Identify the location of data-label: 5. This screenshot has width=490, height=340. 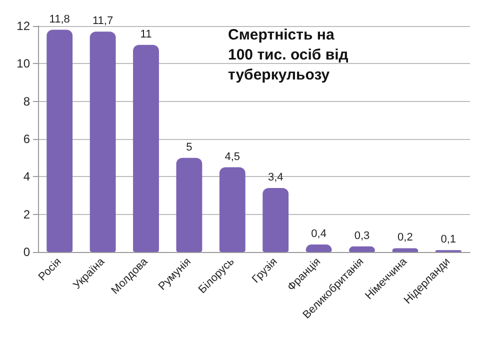
(189, 147).